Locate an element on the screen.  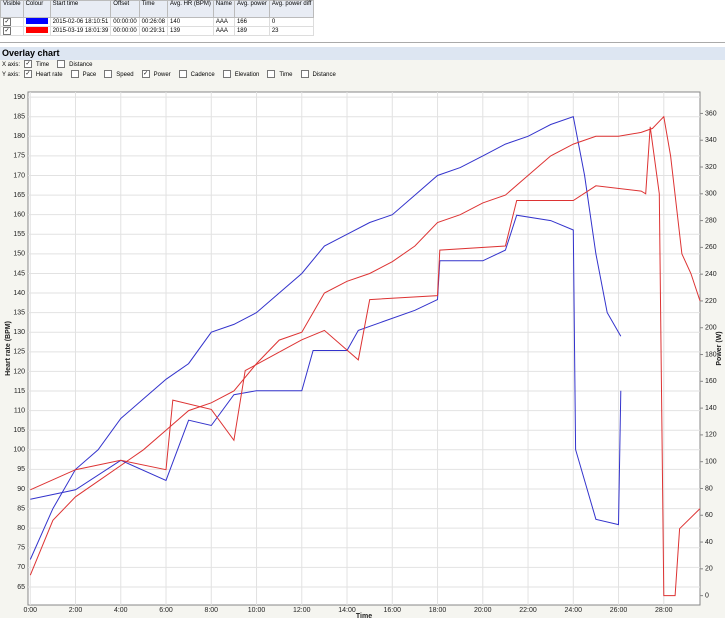
y2-tick-label: 360 is located at coordinates (711, 113).